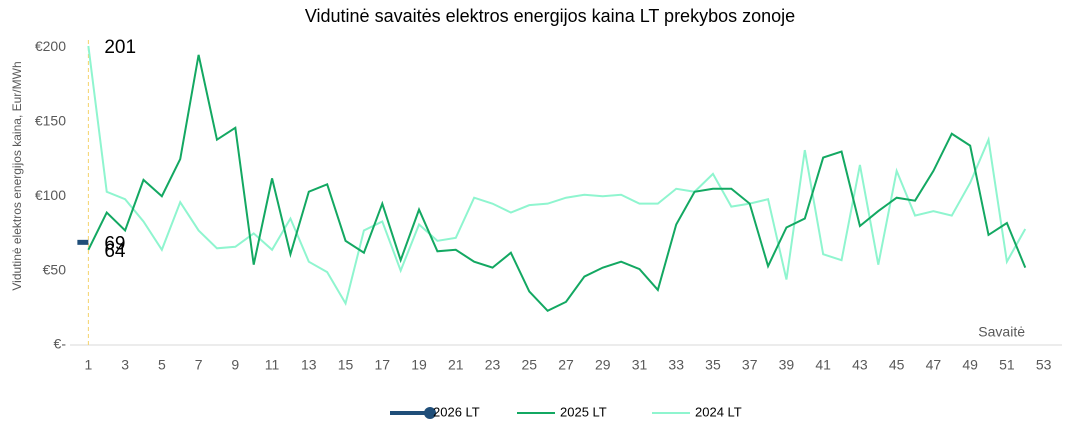  What do you see at coordinates (50, 121) in the screenshot?
I see `y-tick-label: €150` at bounding box center [50, 121].